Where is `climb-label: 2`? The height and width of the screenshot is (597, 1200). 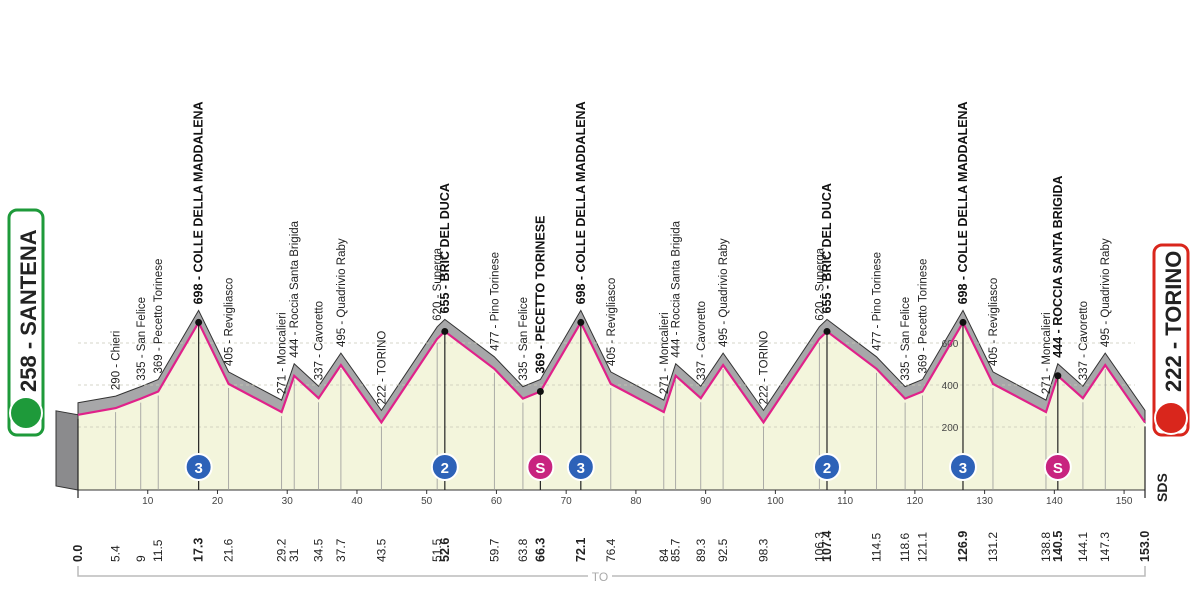 climb-label: 2 is located at coordinates (445, 468).